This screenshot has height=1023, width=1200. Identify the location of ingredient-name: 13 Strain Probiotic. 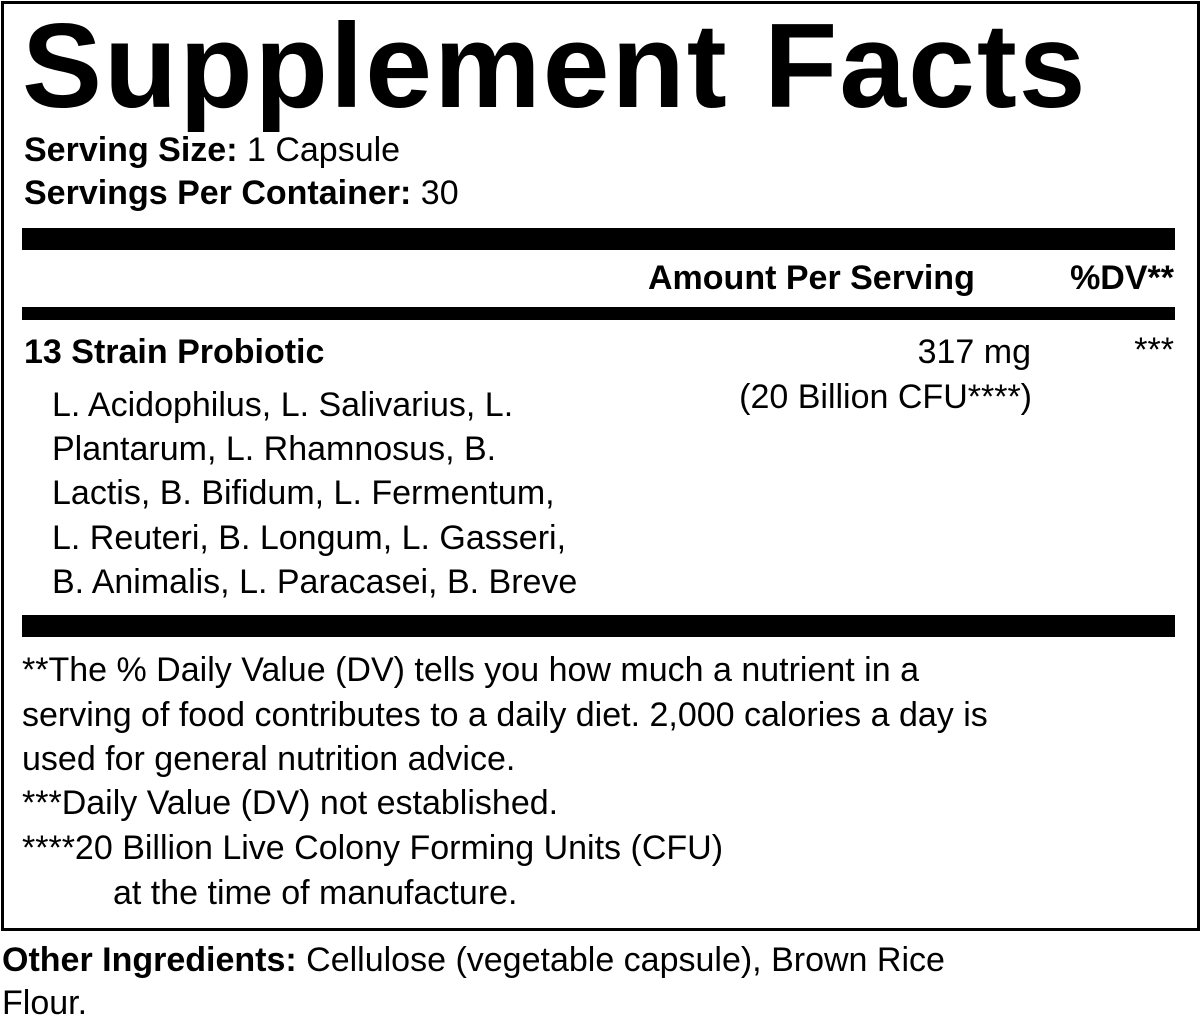
(174, 352).